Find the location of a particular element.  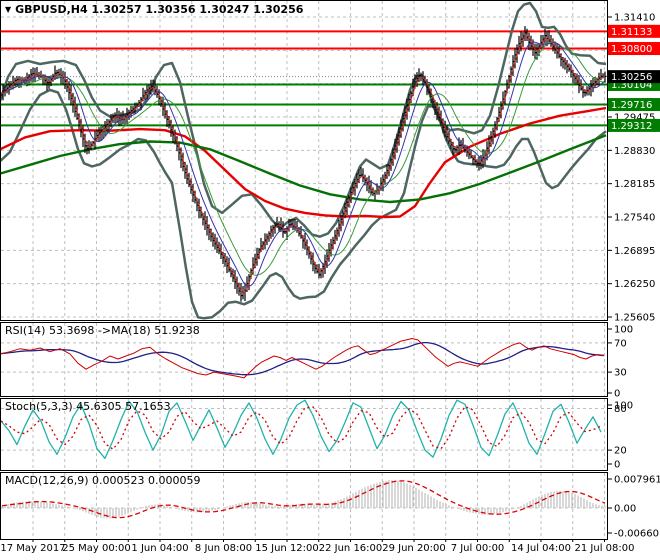

svg-text: 1 Jun 04:00 is located at coordinates (159, 548).